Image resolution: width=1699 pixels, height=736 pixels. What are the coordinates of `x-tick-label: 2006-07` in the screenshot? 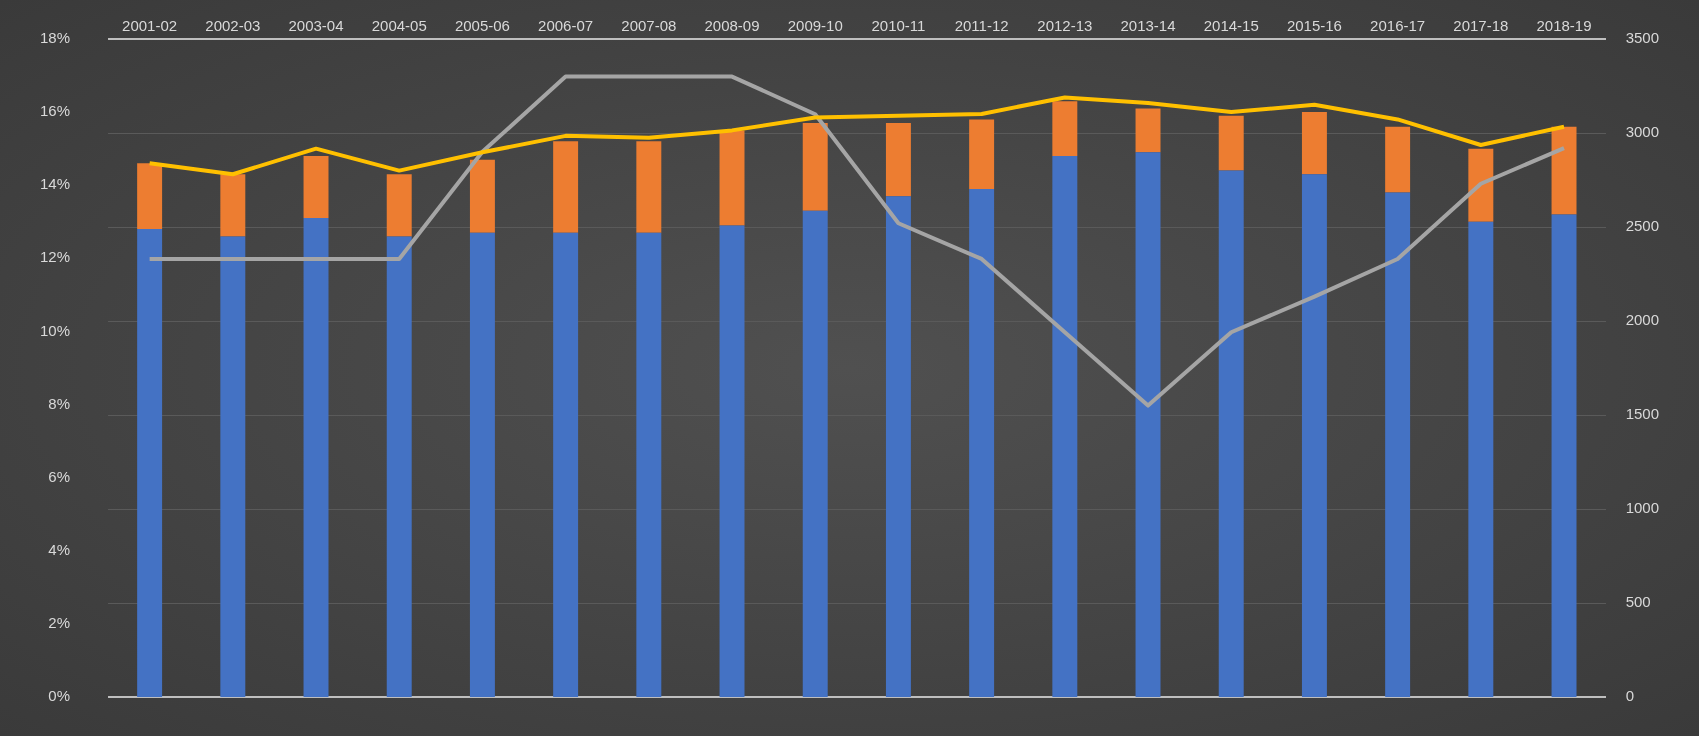 It's located at (566, 26).